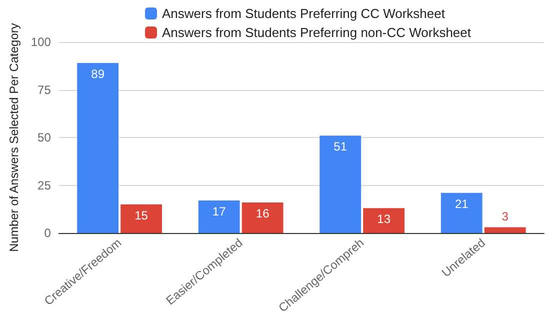 This screenshot has width=558, height=327. Describe the element at coordinates (341, 147) in the screenshot. I see `data-label: 51` at that location.